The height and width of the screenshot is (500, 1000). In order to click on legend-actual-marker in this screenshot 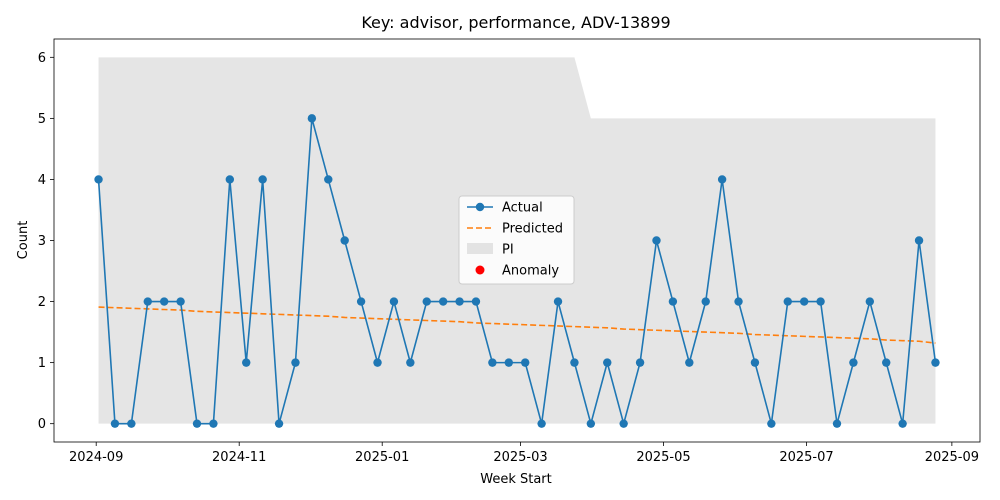, I will do `click(480, 207)`.